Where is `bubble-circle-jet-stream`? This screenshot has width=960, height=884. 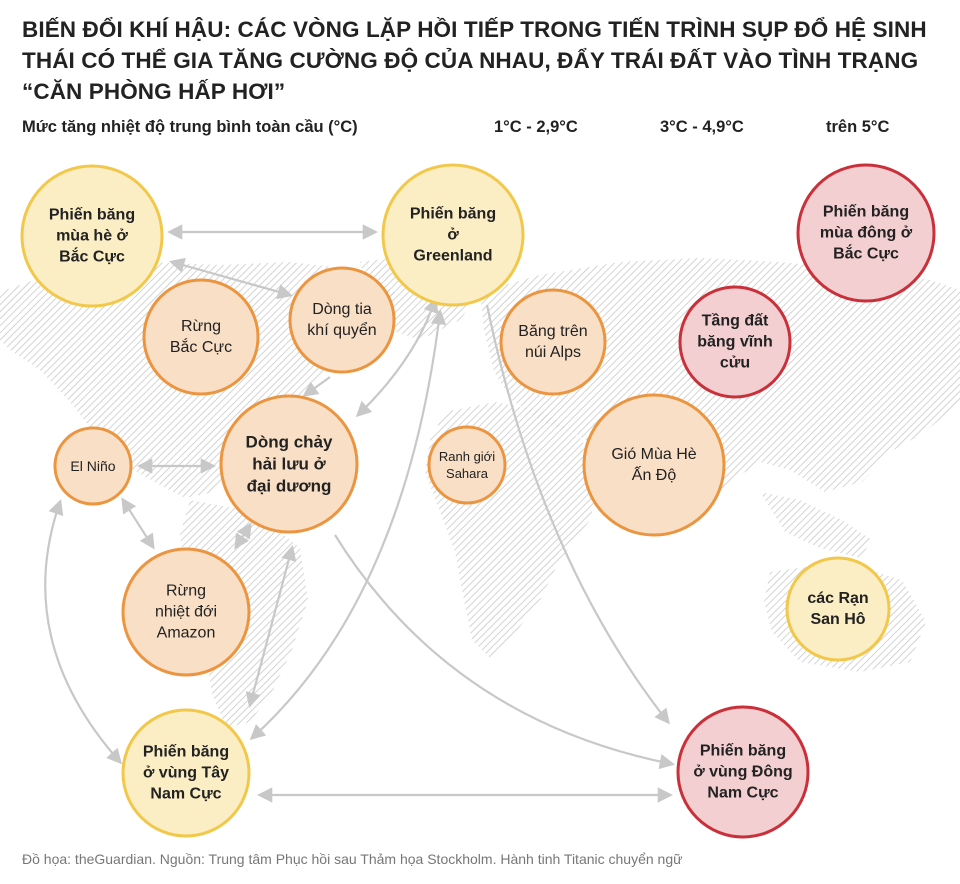 bubble-circle-jet-stream is located at coordinates (342, 320).